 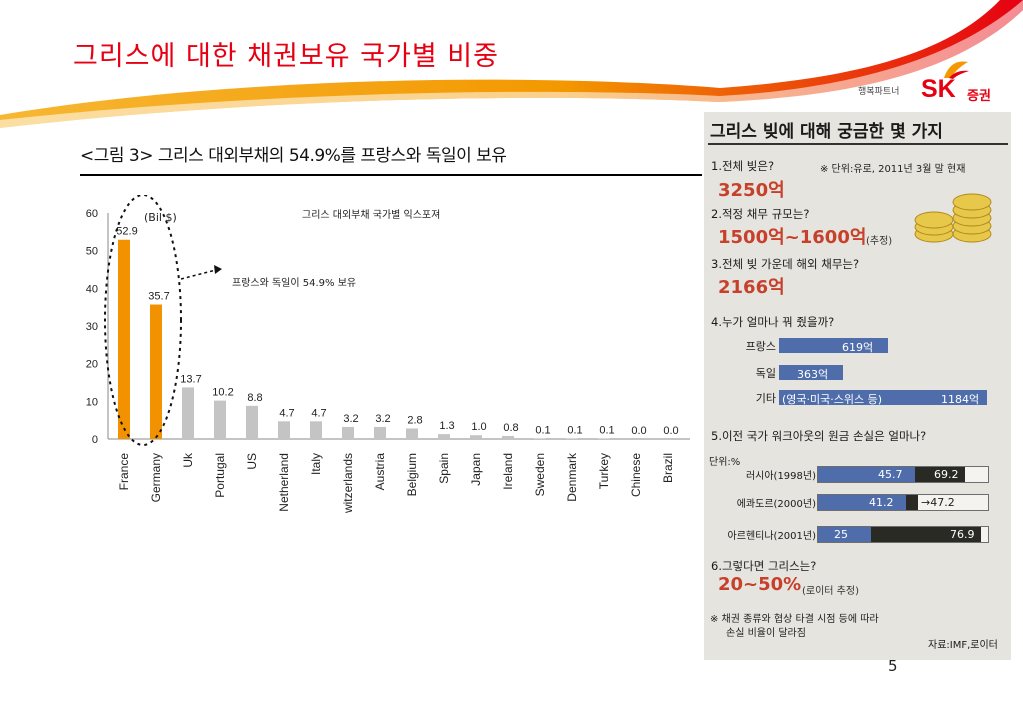 What do you see at coordinates (771, 536) in the screenshot?
I see `loss-country-label: 아르헨티나(2001년)` at bounding box center [771, 536].